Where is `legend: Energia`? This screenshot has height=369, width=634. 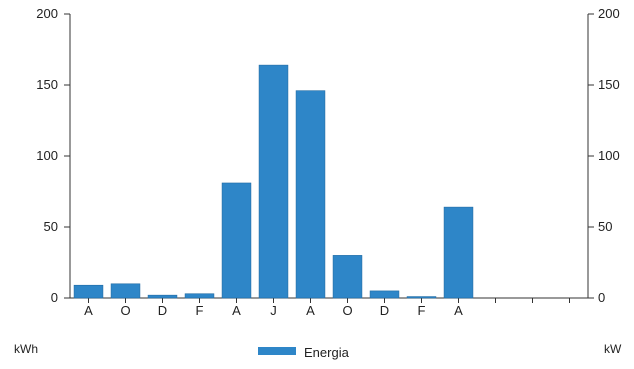
legend: Energia is located at coordinates (304, 352).